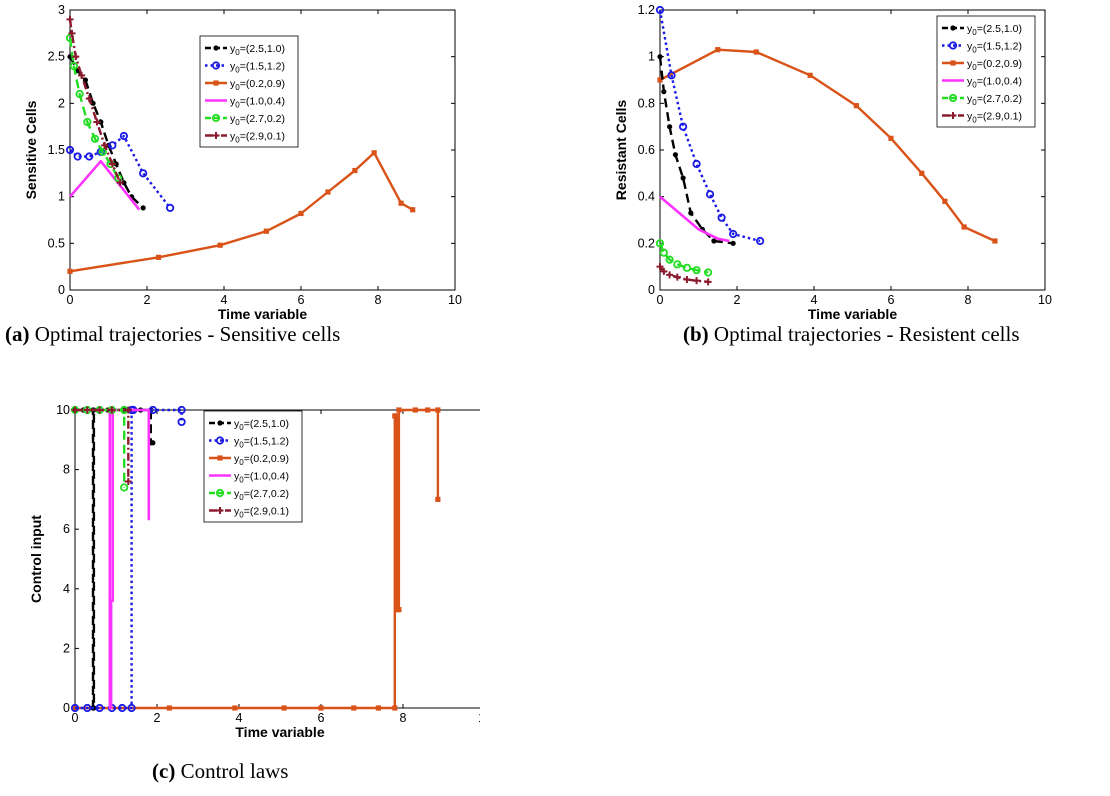 The image size is (1110, 796). Describe the element at coordinates (684, 274) in the screenshot. I see `series-b-y6` at that location.